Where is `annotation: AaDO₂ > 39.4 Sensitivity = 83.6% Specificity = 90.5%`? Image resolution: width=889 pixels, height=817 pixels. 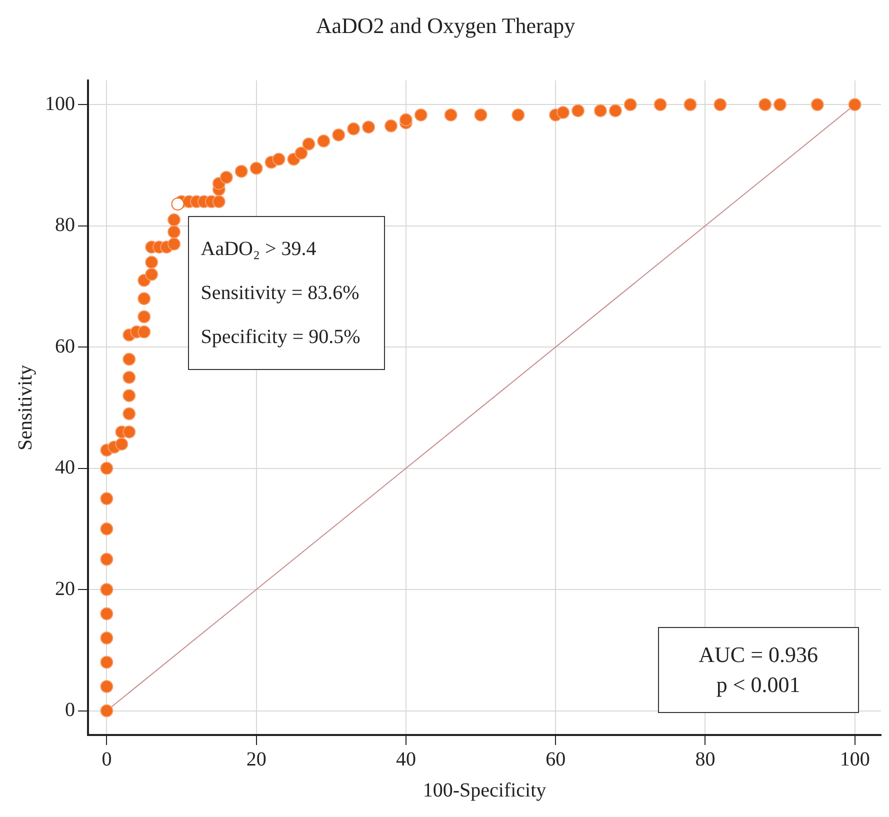 annotation: AaDO₂ > 39.4 Sensitivity = 83.6% Specificity = 90.5% is located at coordinates (280, 293).